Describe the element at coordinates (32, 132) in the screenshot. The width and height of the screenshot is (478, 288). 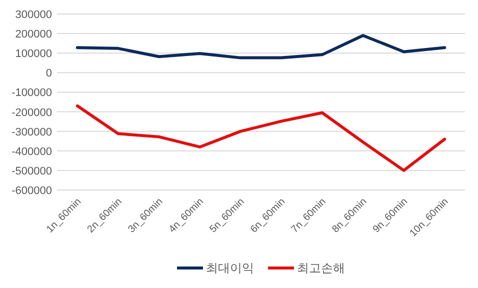
I see `y-tick-label: -300000` at that location.